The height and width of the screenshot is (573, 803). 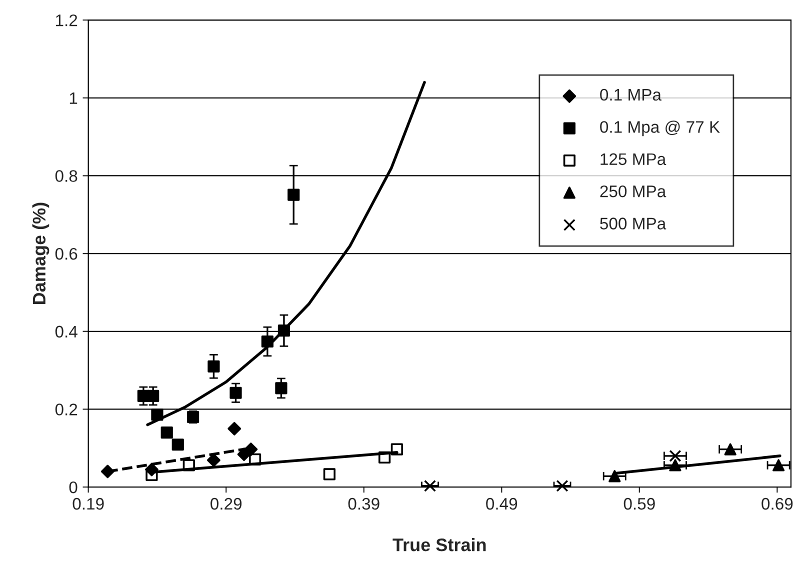 I want to click on legend-label: 0.1 Mpa @ 77 K, so click(x=660, y=128).